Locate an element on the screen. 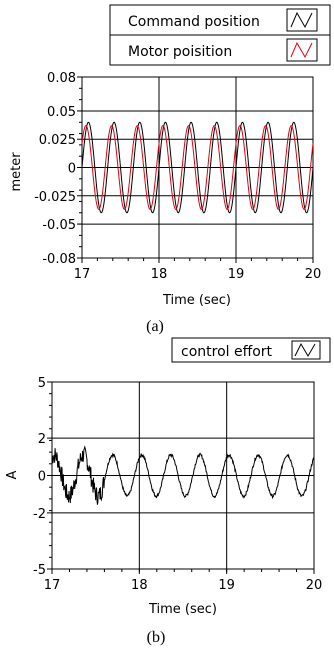 The width and height of the screenshot is (334, 650). x-ticks-b: 17 18 19 20 is located at coordinates (183, 581).